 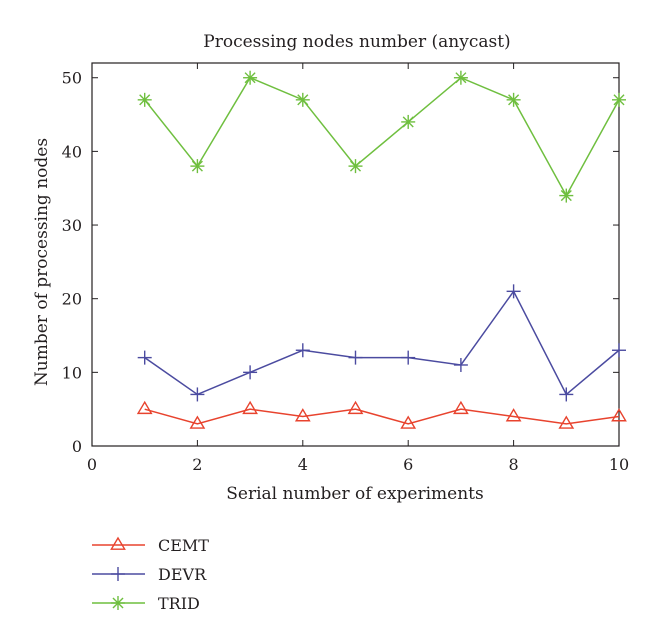 What do you see at coordinates (303, 464) in the screenshot?
I see `x-tick-label: 4` at bounding box center [303, 464].